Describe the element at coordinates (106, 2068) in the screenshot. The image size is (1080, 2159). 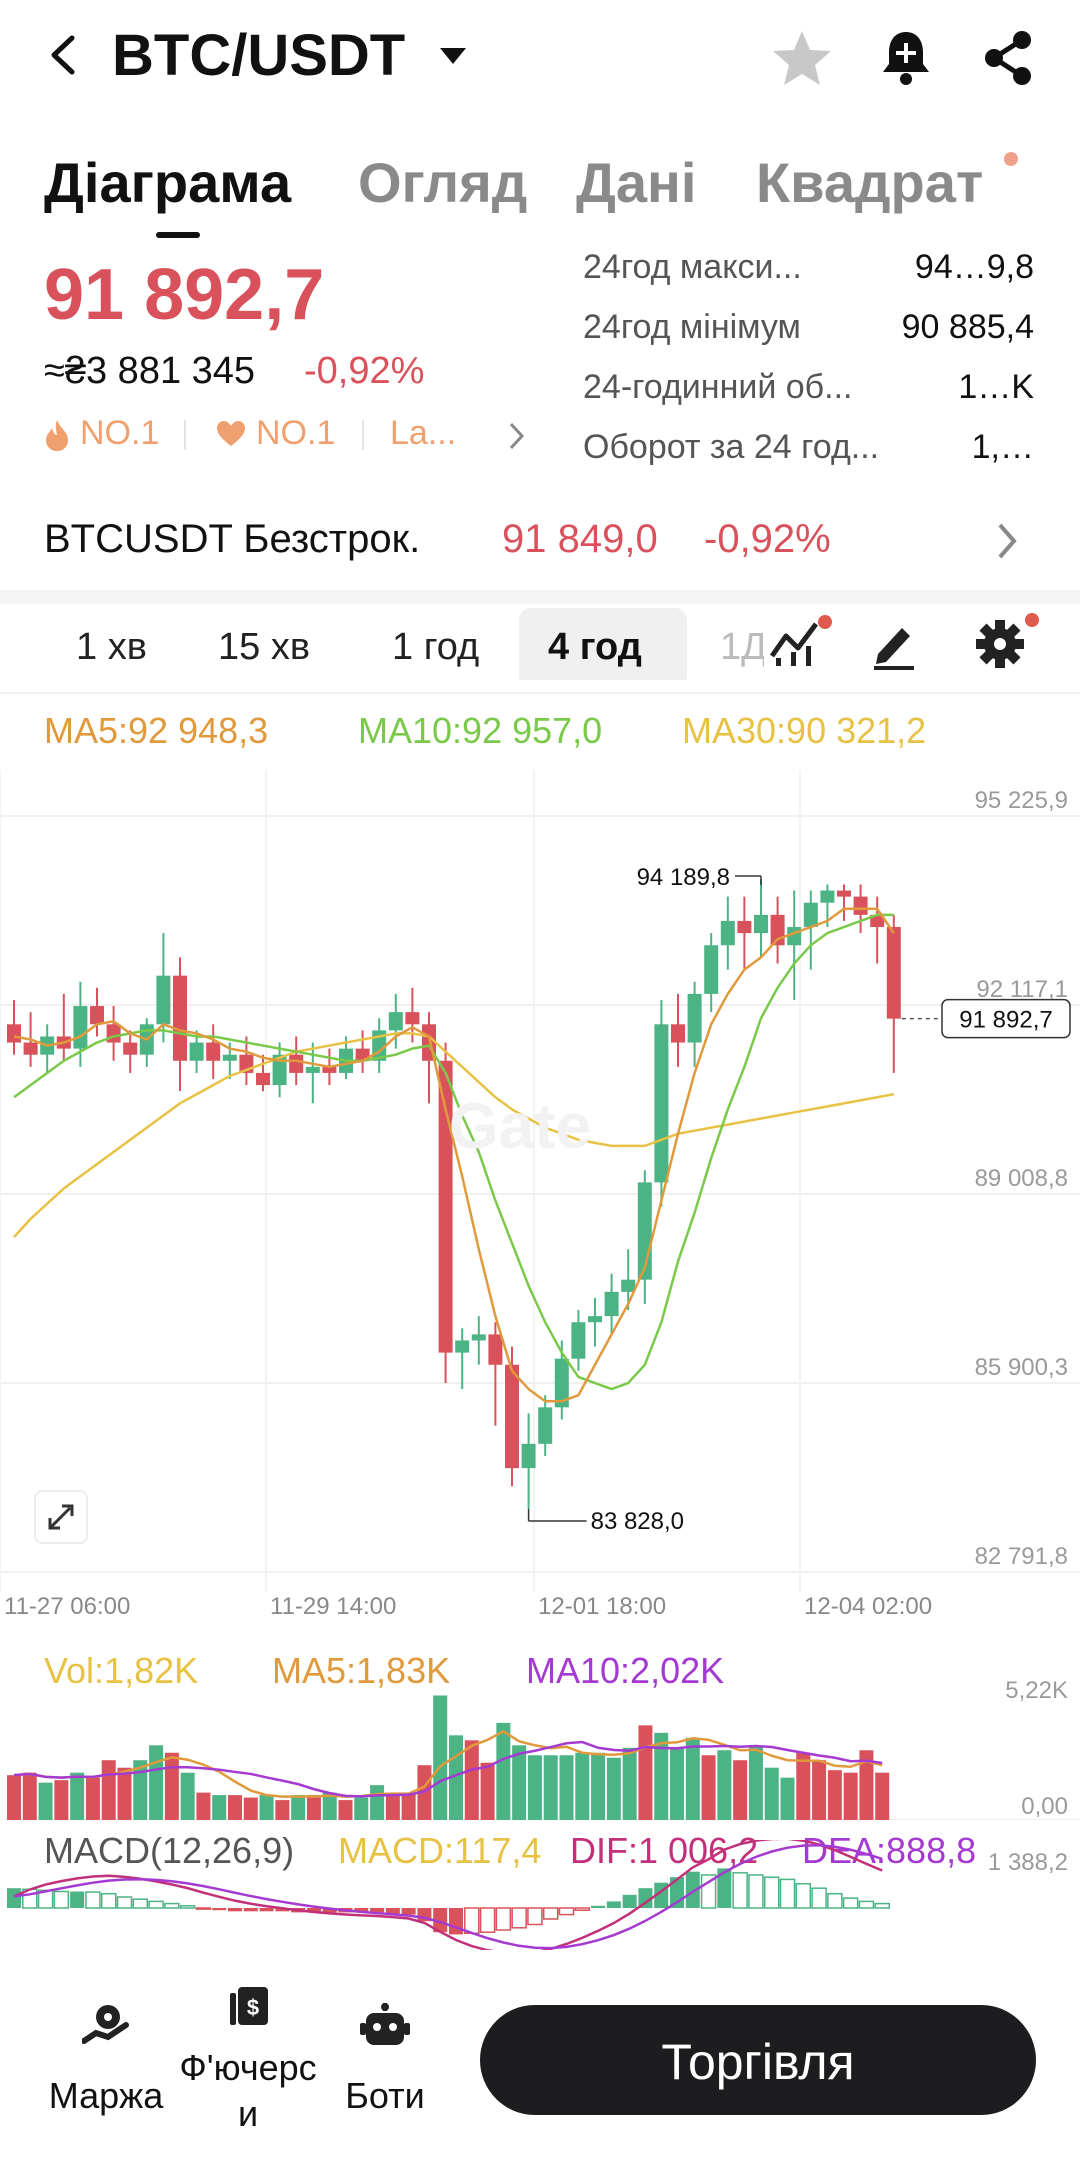
I see `margin-button: Маржа` at that location.